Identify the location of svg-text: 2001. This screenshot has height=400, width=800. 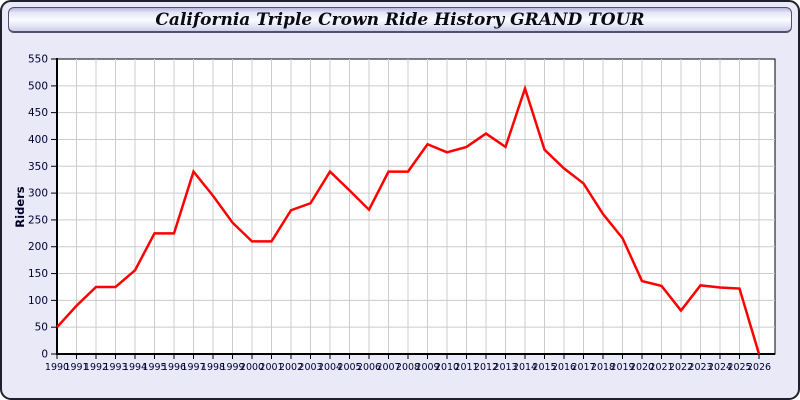
(271, 367).